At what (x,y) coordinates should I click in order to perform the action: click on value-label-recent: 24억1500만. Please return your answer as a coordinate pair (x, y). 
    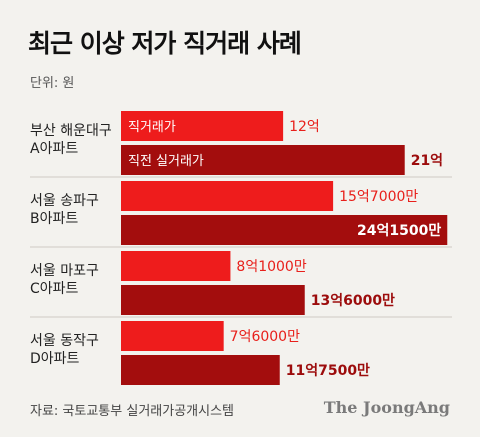
    Looking at the image, I should click on (399, 231).